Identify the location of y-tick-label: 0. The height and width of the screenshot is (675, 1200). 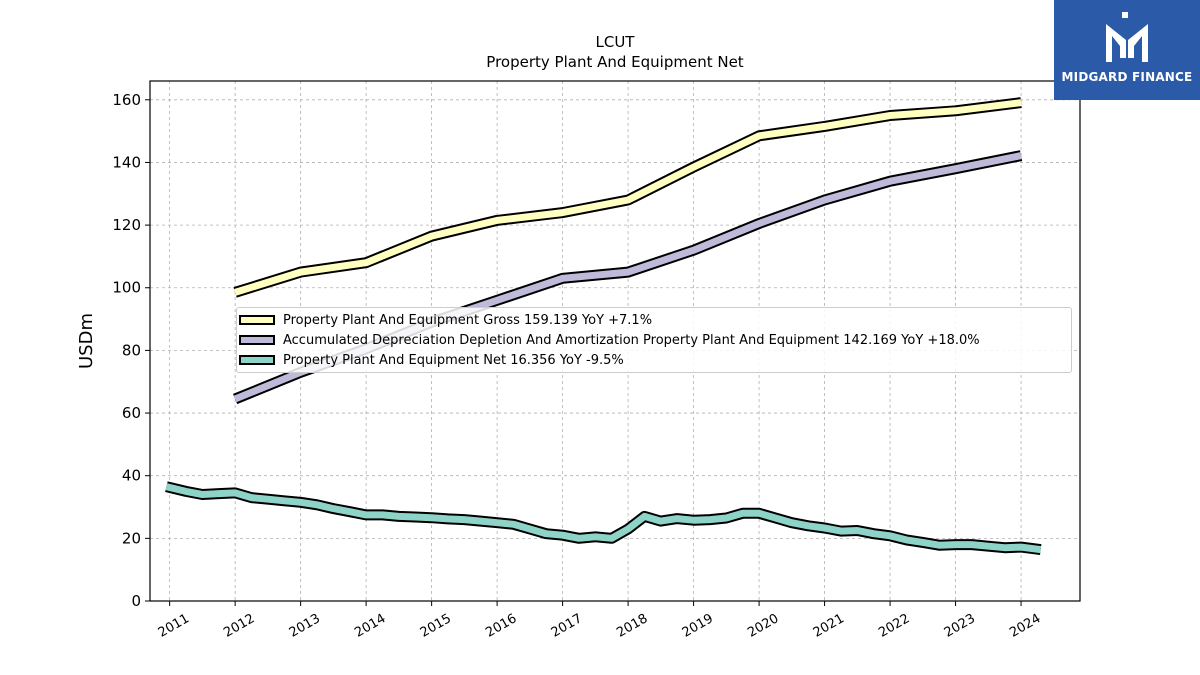
(136, 601).